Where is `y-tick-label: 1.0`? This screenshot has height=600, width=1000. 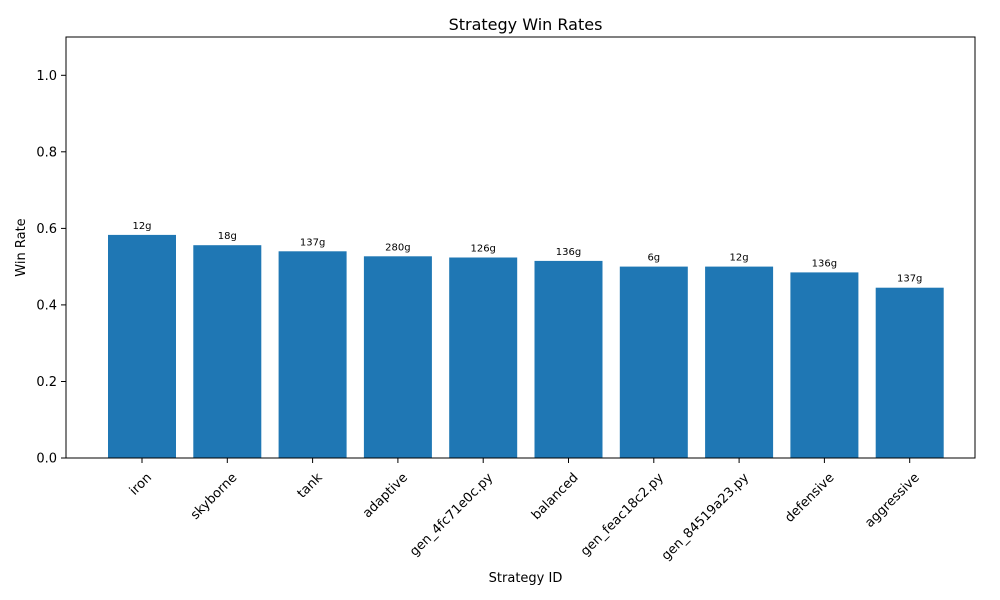
y-tick-label: 1.0 is located at coordinates (46, 76).